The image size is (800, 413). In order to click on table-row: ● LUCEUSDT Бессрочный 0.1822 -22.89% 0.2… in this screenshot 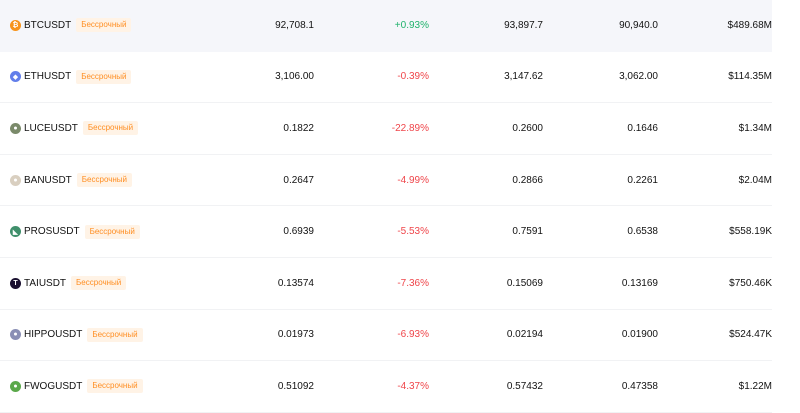, I will do `click(386, 129)`.